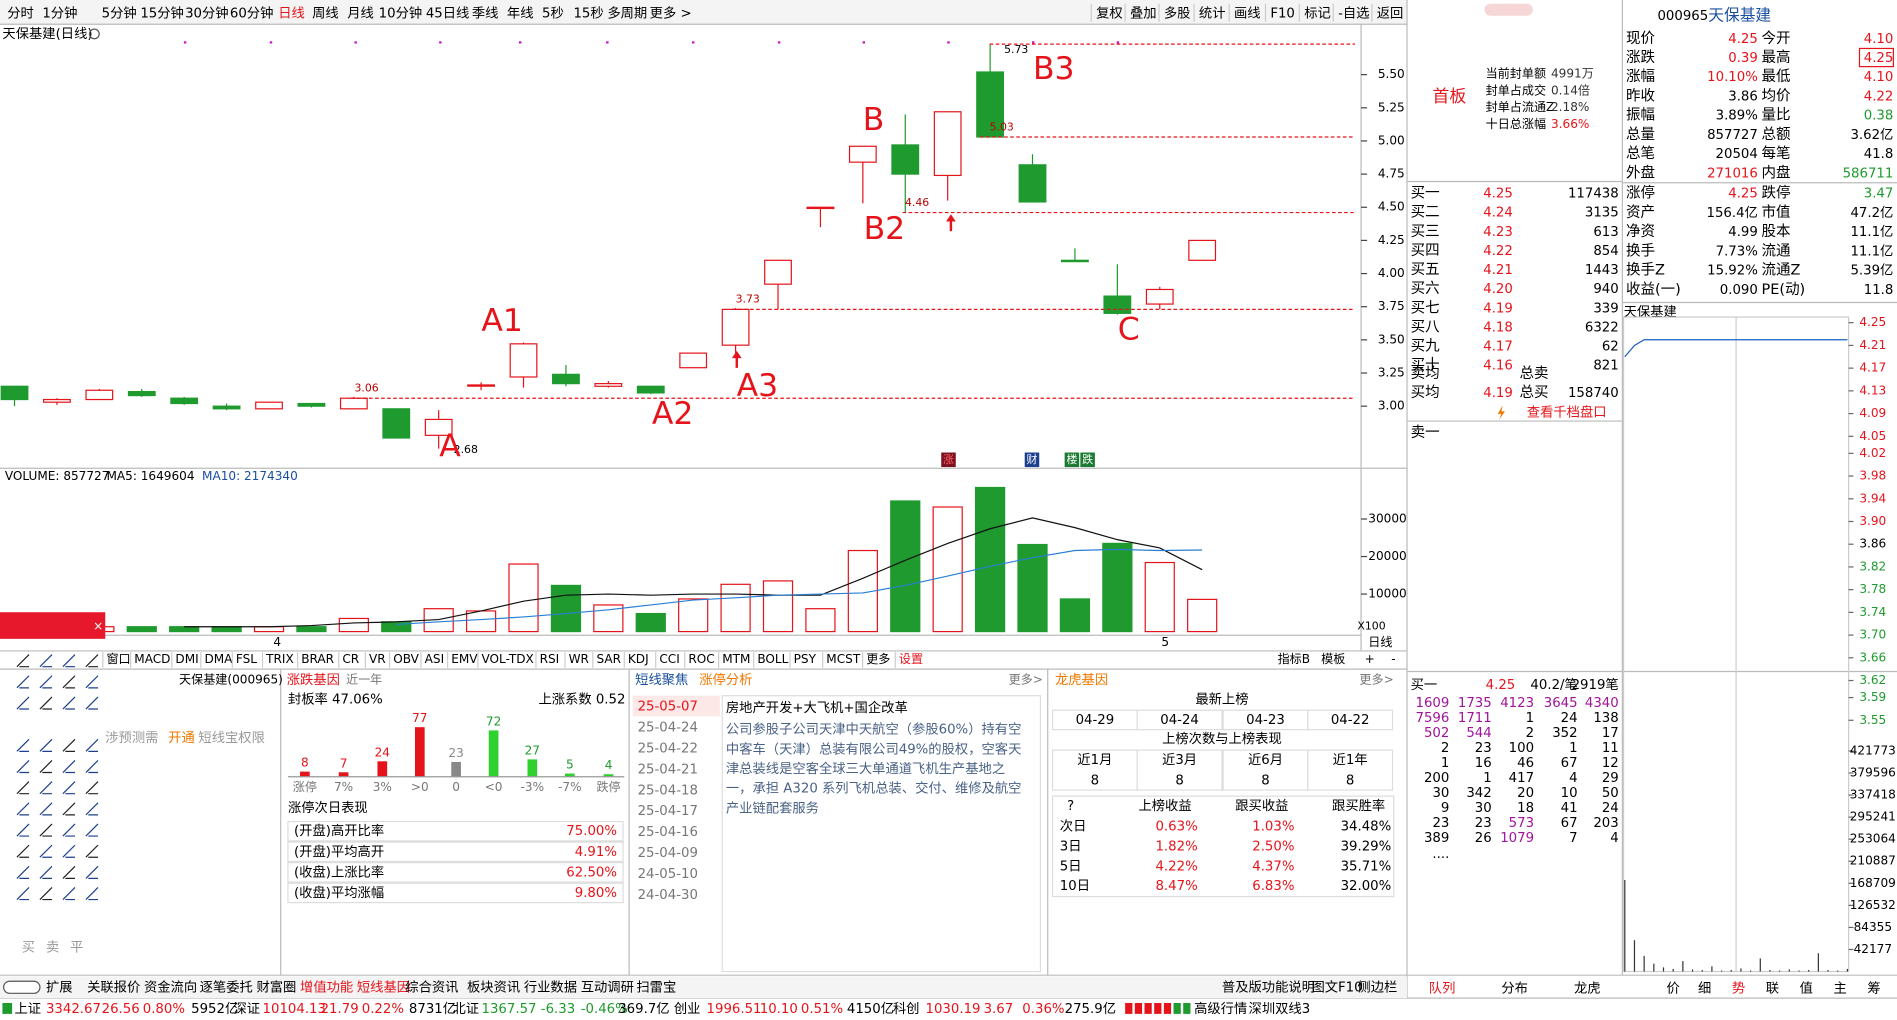  Describe the element at coordinates (588, 13) in the screenshot. I see `period-tab: 15秒` at that location.